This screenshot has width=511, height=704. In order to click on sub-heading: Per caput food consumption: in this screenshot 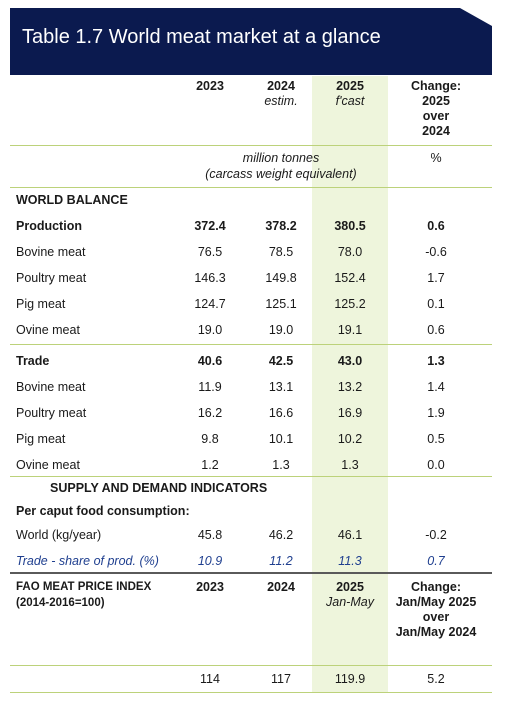, I will do `click(103, 511)`.